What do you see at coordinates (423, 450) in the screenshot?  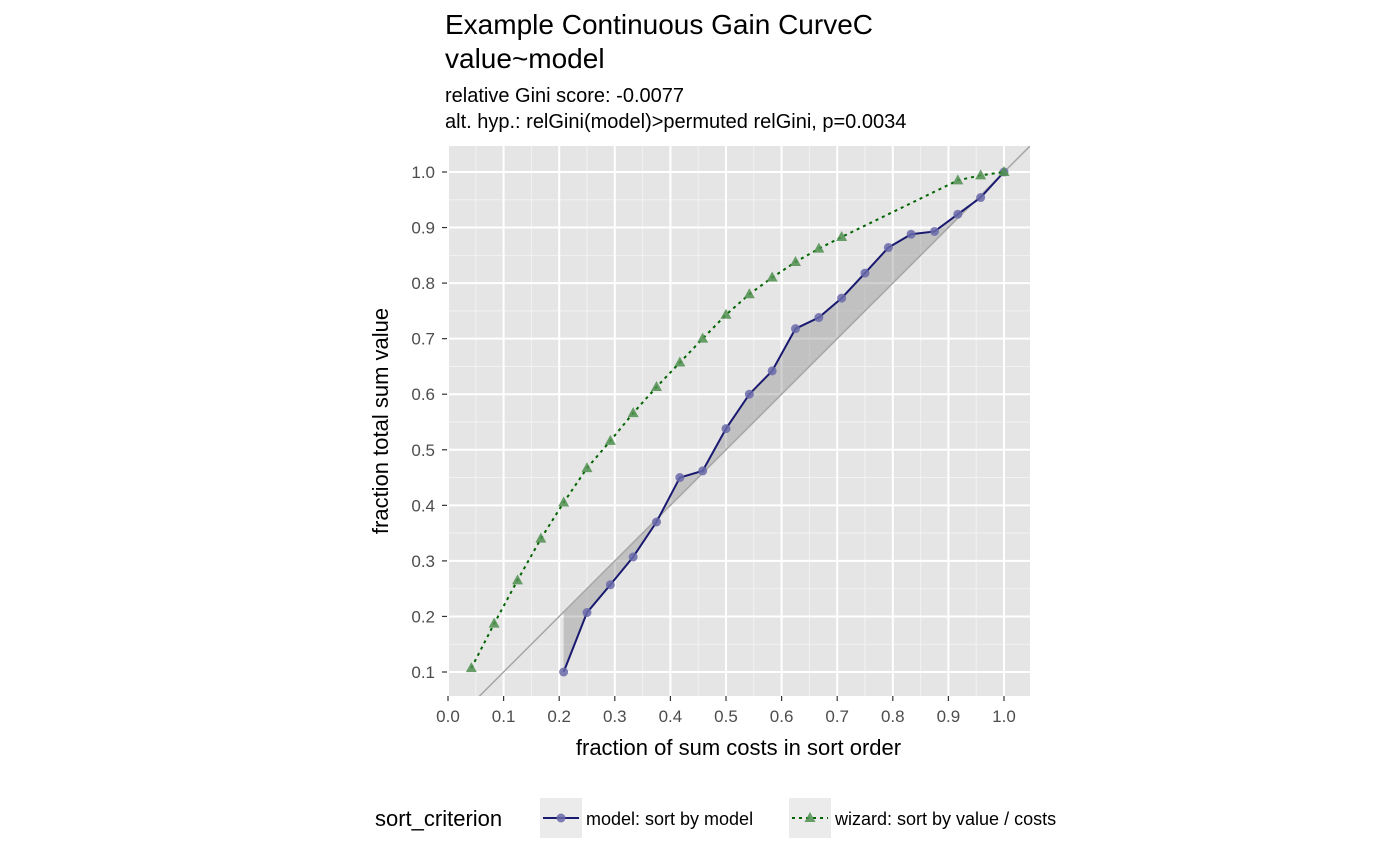 I see `y-tick-label: 0.5` at bounding box center [423, 450].